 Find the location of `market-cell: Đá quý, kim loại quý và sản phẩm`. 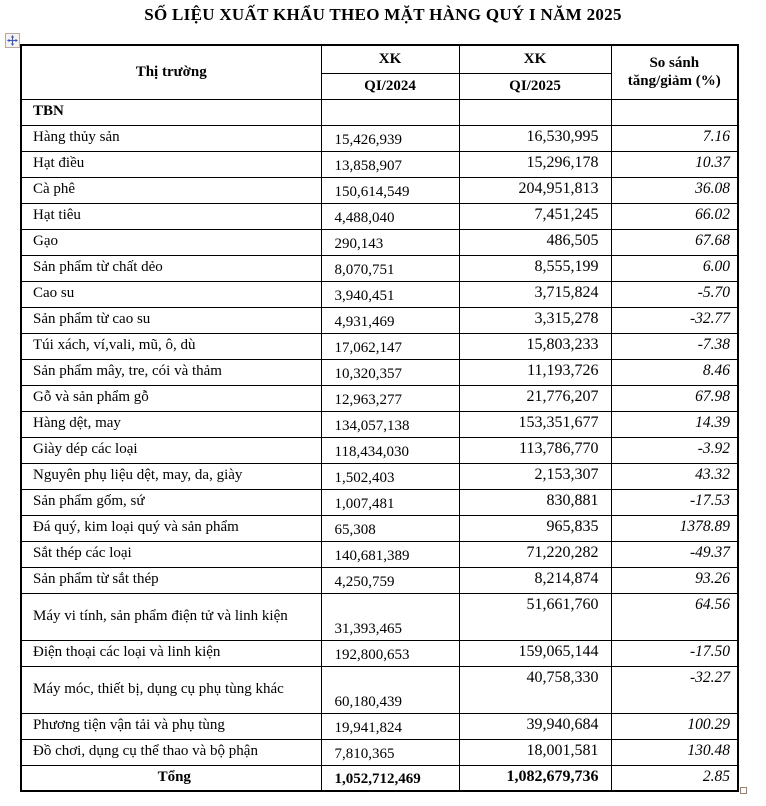

market-cell: Đá quý, kim loại quý và sản phẩm is located at coordinates (171, 528).